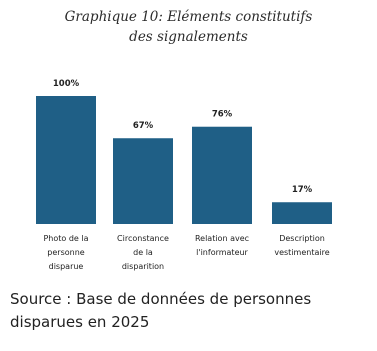  I want to click on category-label-2-line-3: disparition, so click(143, 266).